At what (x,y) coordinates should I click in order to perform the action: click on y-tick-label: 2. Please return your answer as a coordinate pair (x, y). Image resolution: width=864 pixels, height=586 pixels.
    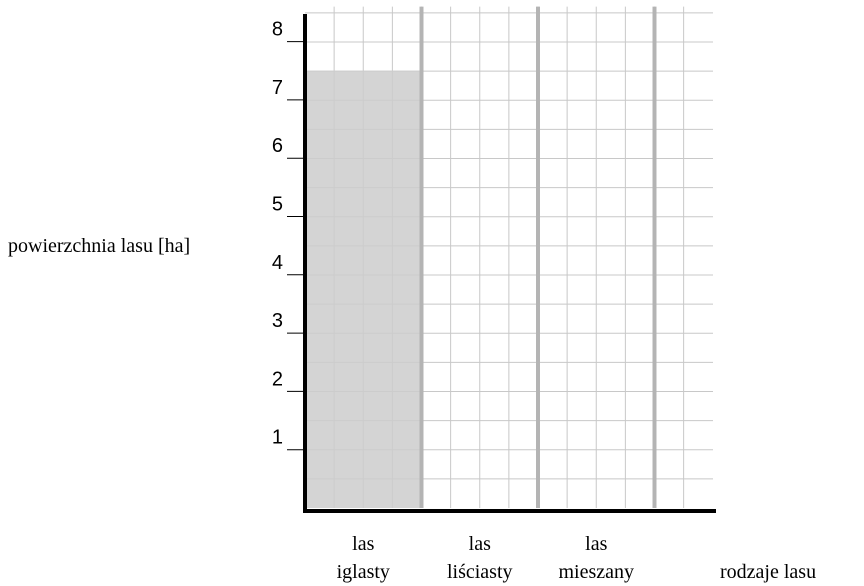
    Looking at the image, I should click on (277, 379).